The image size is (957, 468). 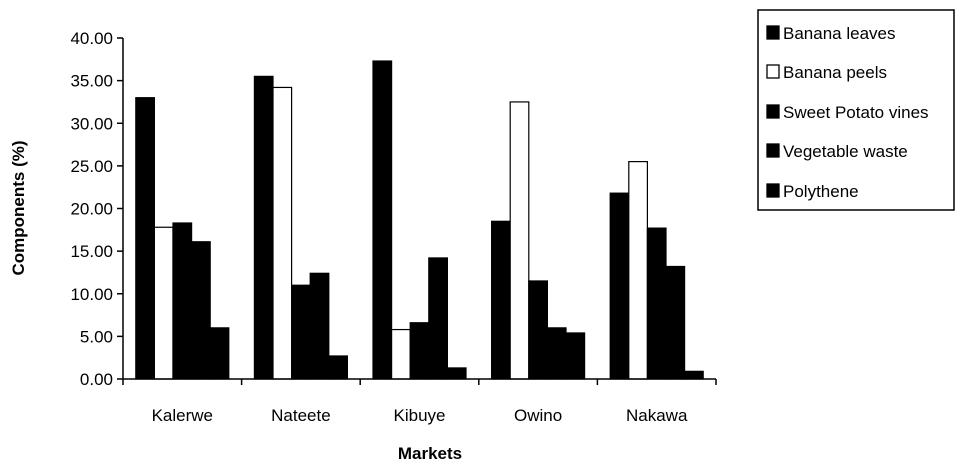 I want to click on y-tick-label: 25.00, so click(x=91, y=166).